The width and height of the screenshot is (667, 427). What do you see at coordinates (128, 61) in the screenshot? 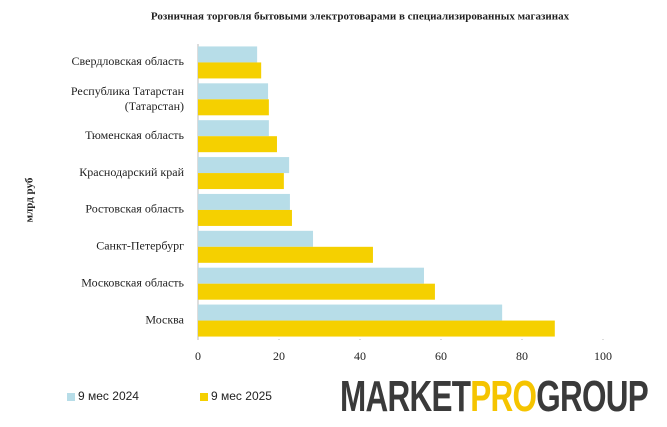
I see `y-tick-label: Свердловская область` at bounding box center [128, 61].